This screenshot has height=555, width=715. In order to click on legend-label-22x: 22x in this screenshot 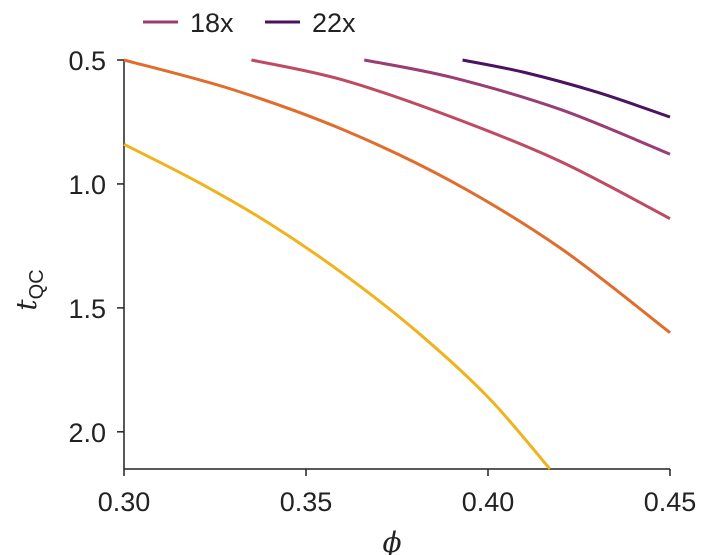, I will do `click(334, 23)`.